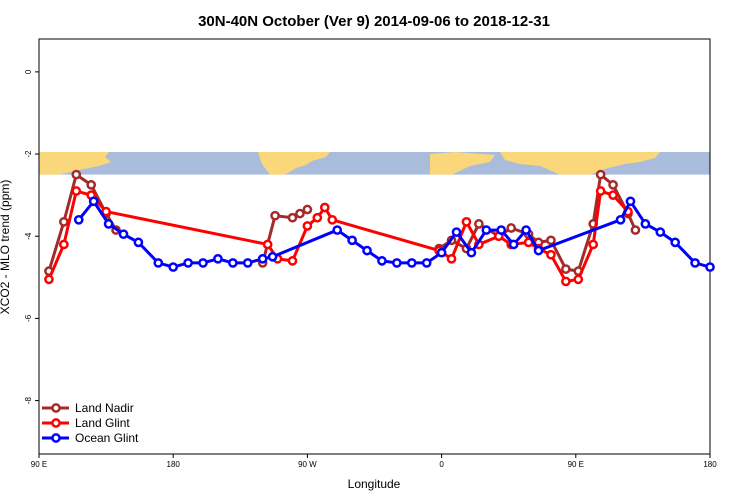 The width and height of the screenshot is (750, 500). What do you see at coordinates (441, 464) in the screenshot?
I see `x-tick-label: 0` at bounding box center [441, 464].